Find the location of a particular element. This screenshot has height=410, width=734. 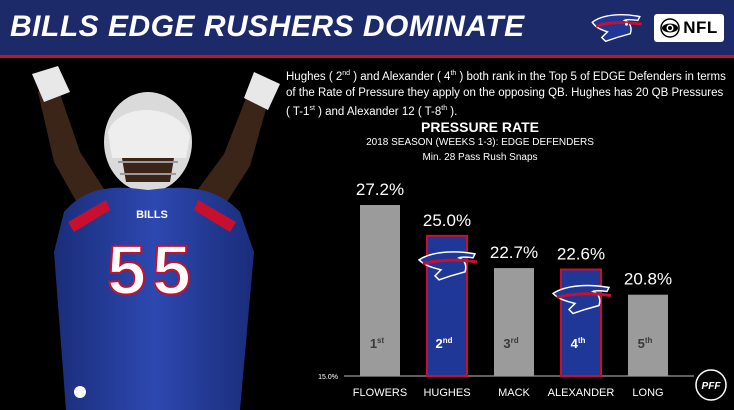

left-glove-icon is located at coordinates (51, 84).